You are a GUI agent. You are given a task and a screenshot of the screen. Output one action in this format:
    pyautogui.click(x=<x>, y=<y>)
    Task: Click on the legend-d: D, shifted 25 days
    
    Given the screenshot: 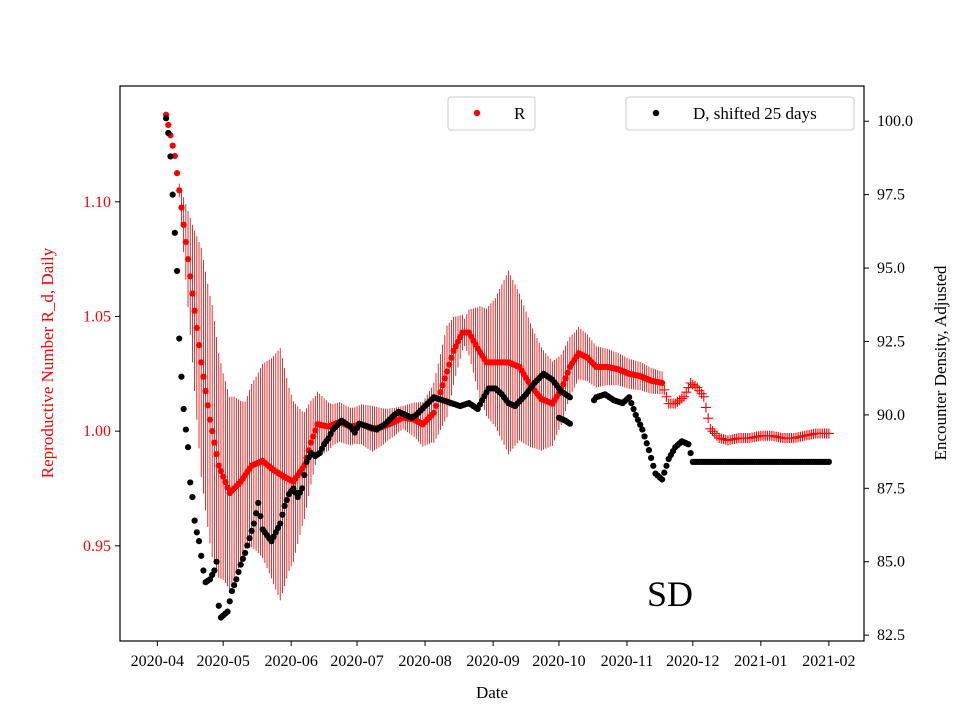 What is the action you would take?
    pyautogui.click(x=740, y=113)
    